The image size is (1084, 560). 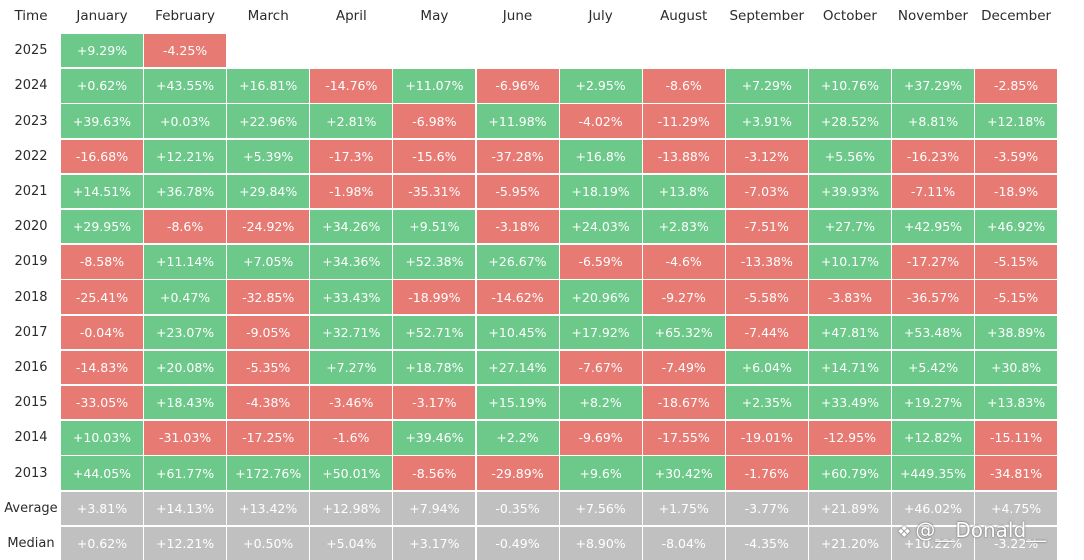 I want to click on table-cell: -18.9%, so click(x=1016, y=191).